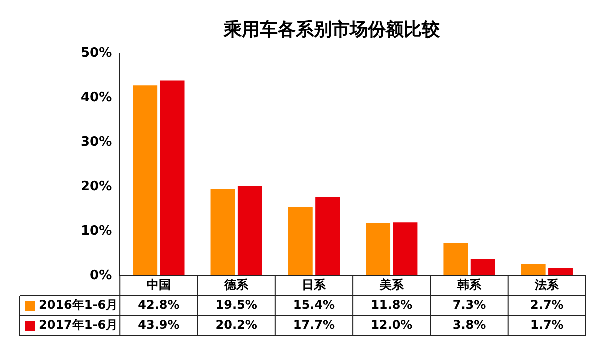 Image resolution: width=600 pixels, height=342 pixels. What do you see at coordinates (547, 305) in the screenshot?
I see `data-label: 2.7%` at bounding box center [547, 305].